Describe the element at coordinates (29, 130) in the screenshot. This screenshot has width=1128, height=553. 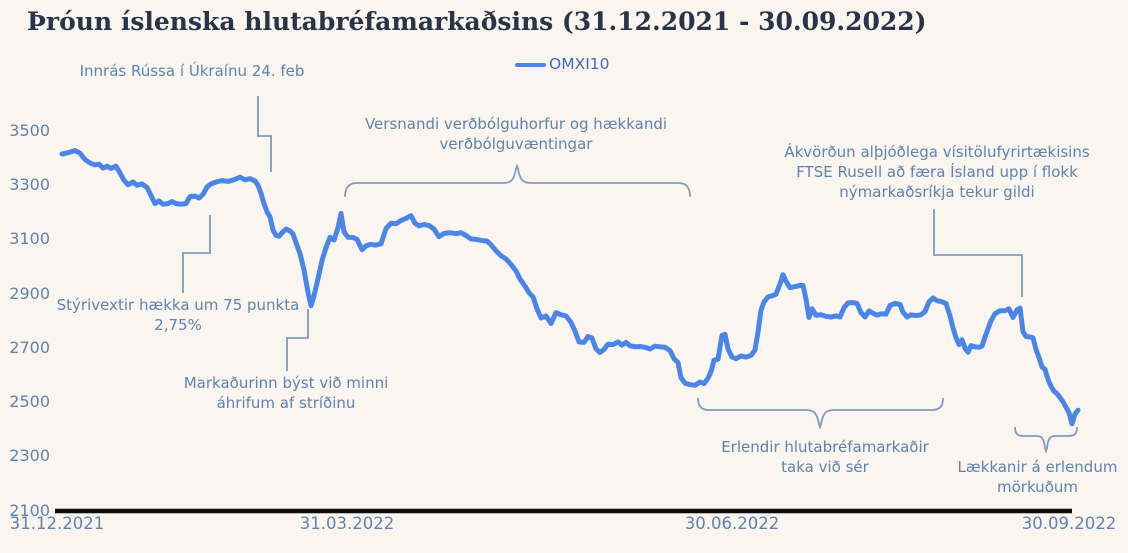
I see `y-tick-label: 3500` at that location.